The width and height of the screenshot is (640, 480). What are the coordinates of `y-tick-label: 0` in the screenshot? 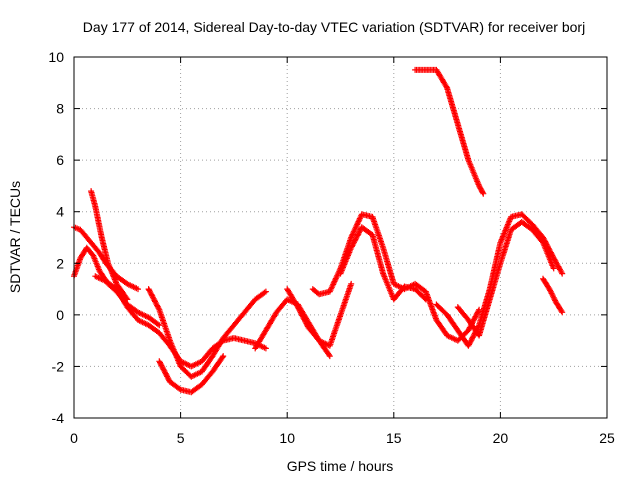 It's located at (60, 315).